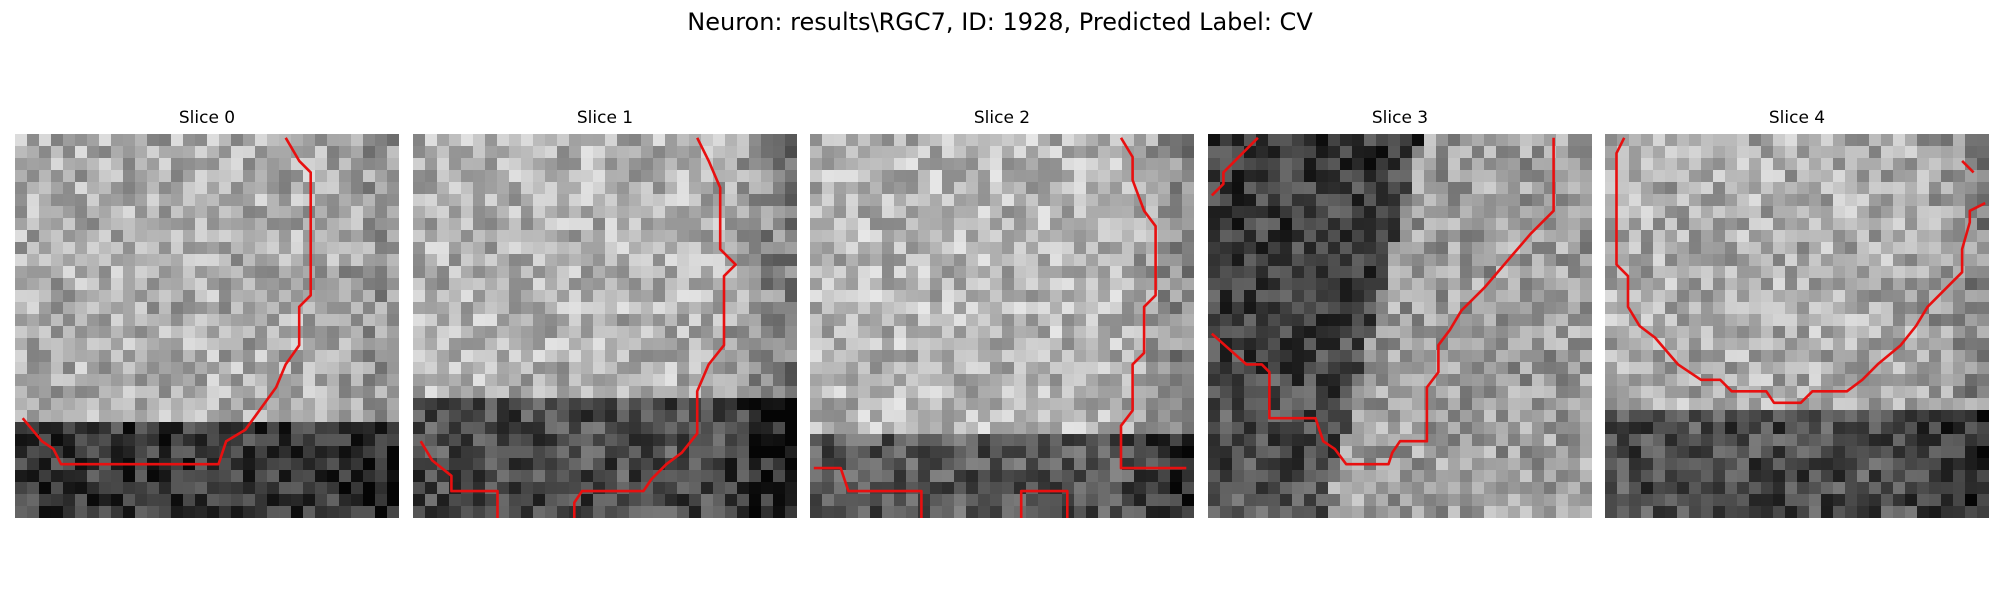 Image resolution: width=2000 pixels, height=600 pixels. I want to click on slice-title: Slice 0, so click(207, 118).